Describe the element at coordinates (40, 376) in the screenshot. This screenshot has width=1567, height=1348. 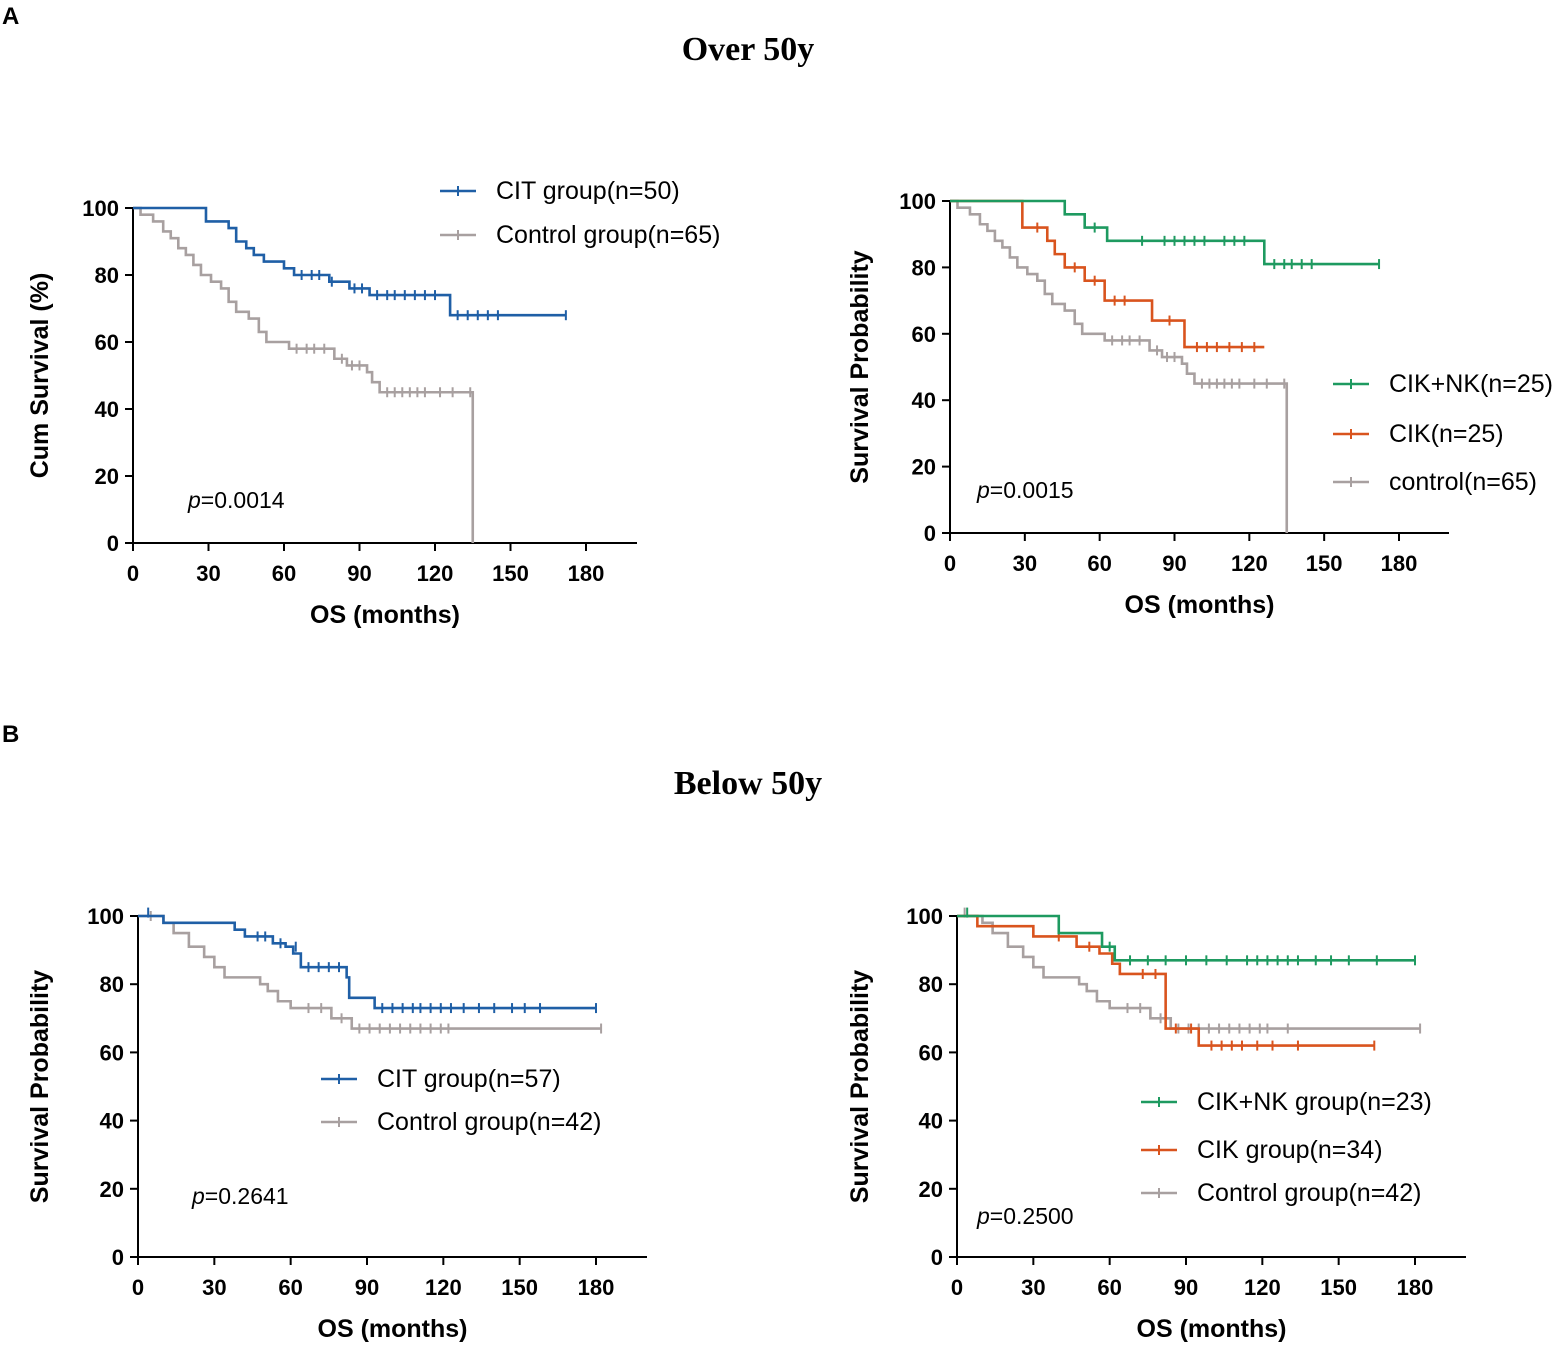
I see `y-axis-label: Cum Survival (%)` at that location.